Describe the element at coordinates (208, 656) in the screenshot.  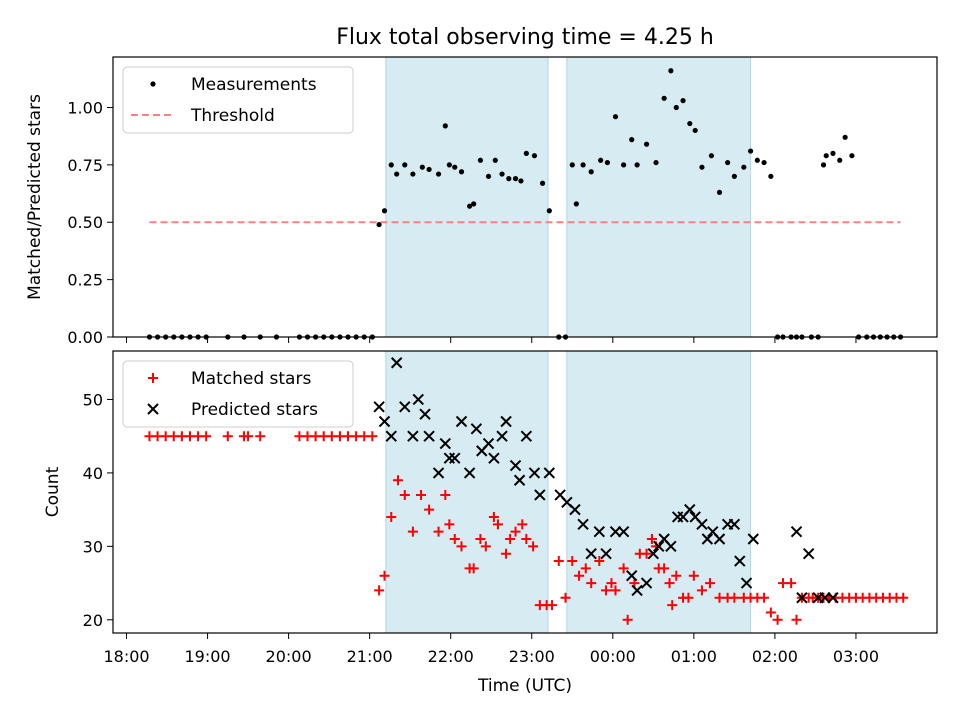
I see `x-tick-label: 19:00` at that location.